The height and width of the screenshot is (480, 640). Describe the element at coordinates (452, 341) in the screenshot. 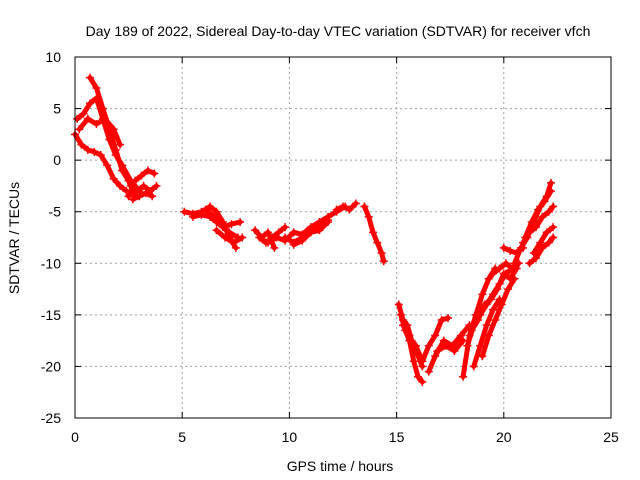

I see `series-arc-x` at that location.